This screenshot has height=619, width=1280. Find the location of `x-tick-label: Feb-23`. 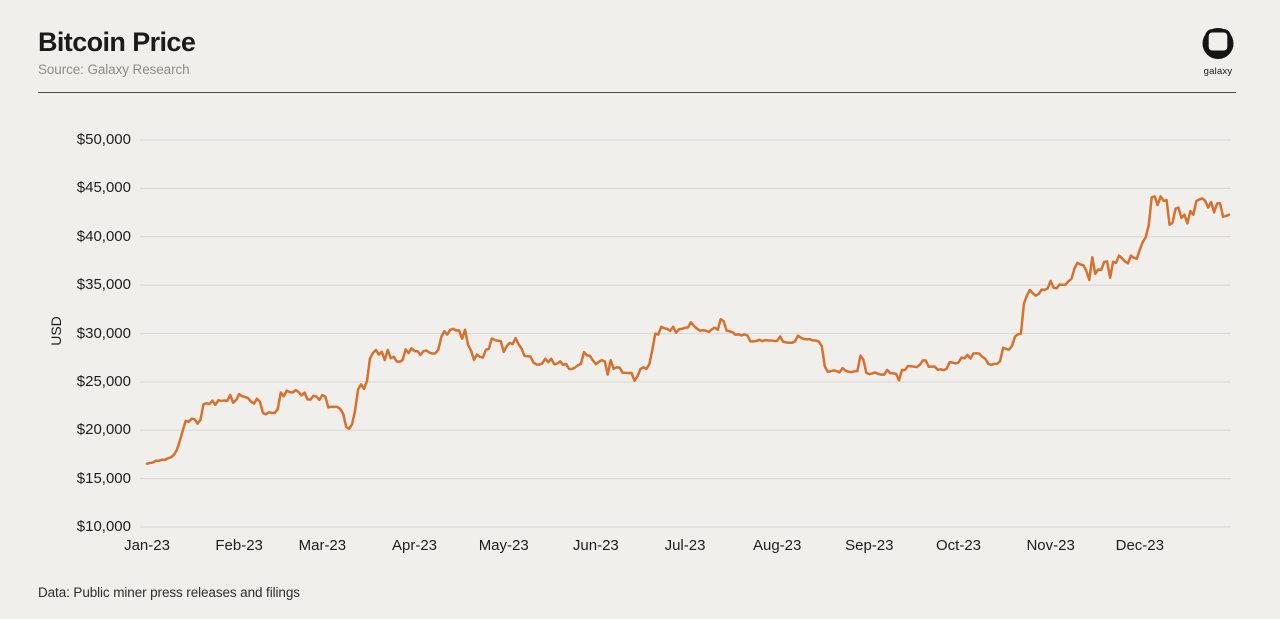

x-tick-label: Feb-23 is located at coordinates (239, 545).